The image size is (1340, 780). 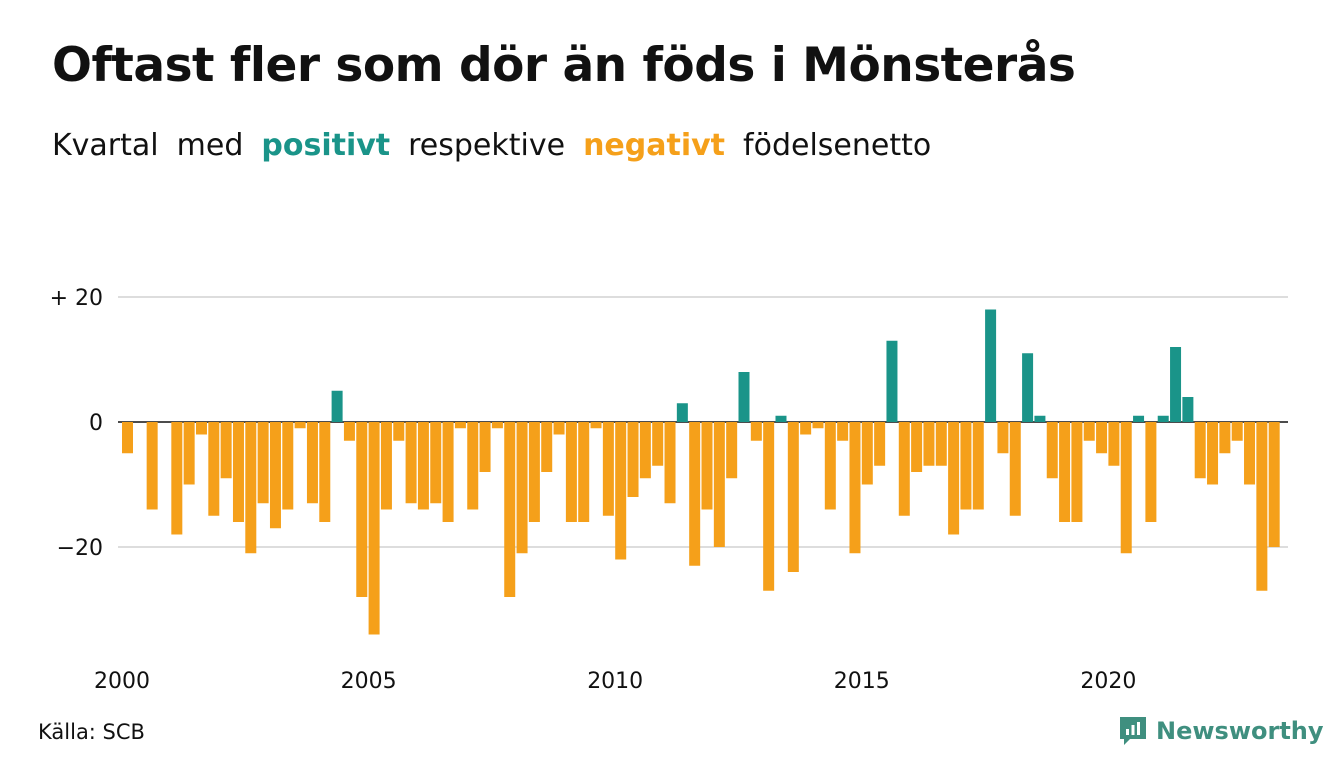 I want to click on subtitle-negative: negativt, so click(x=654, y=145).